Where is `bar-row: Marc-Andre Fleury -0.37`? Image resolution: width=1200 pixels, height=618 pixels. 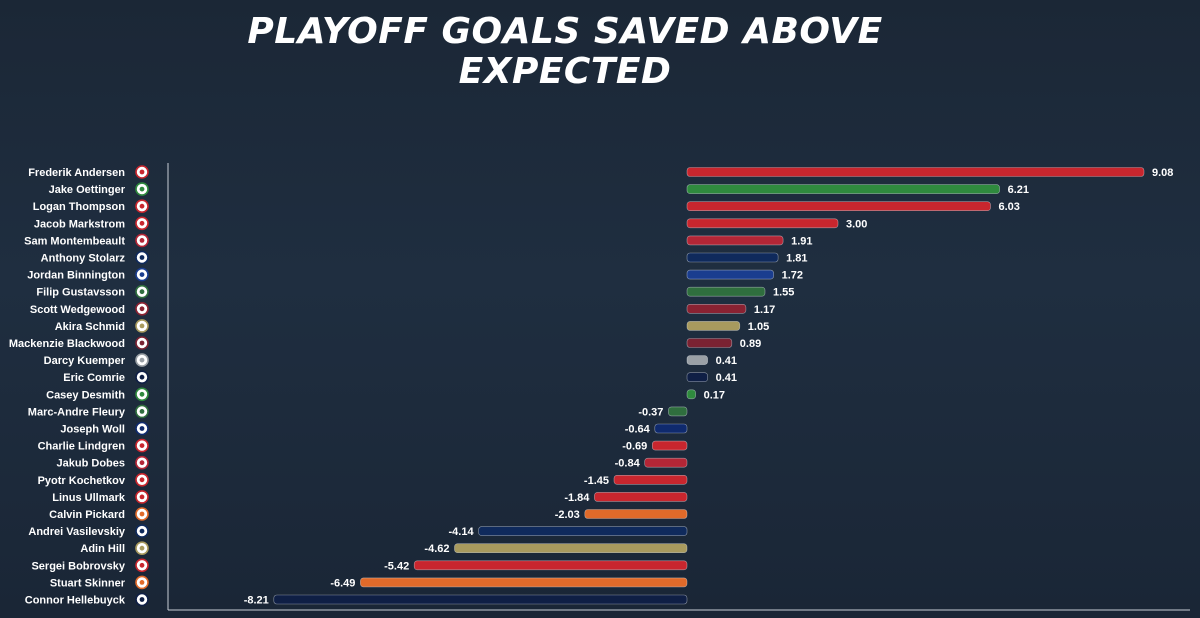
bar-row: Marc-Andre Fleury -0.37 is located at coordinates (358, 411).